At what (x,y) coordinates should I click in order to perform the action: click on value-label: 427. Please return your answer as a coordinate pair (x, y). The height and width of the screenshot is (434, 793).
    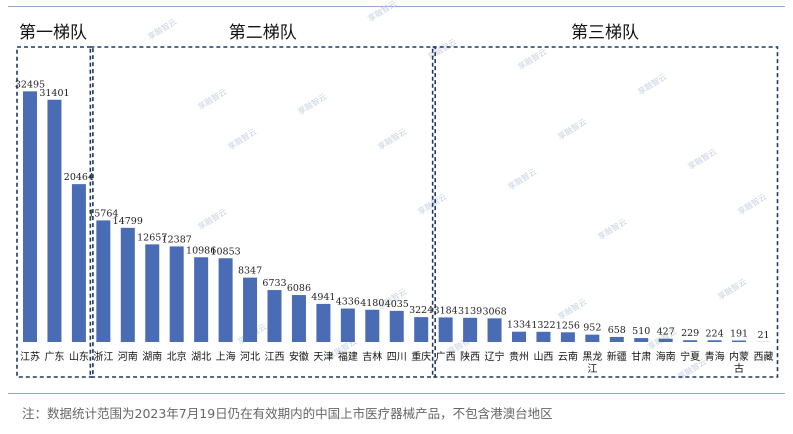
    Looking at the image, I should click on (666, 332).